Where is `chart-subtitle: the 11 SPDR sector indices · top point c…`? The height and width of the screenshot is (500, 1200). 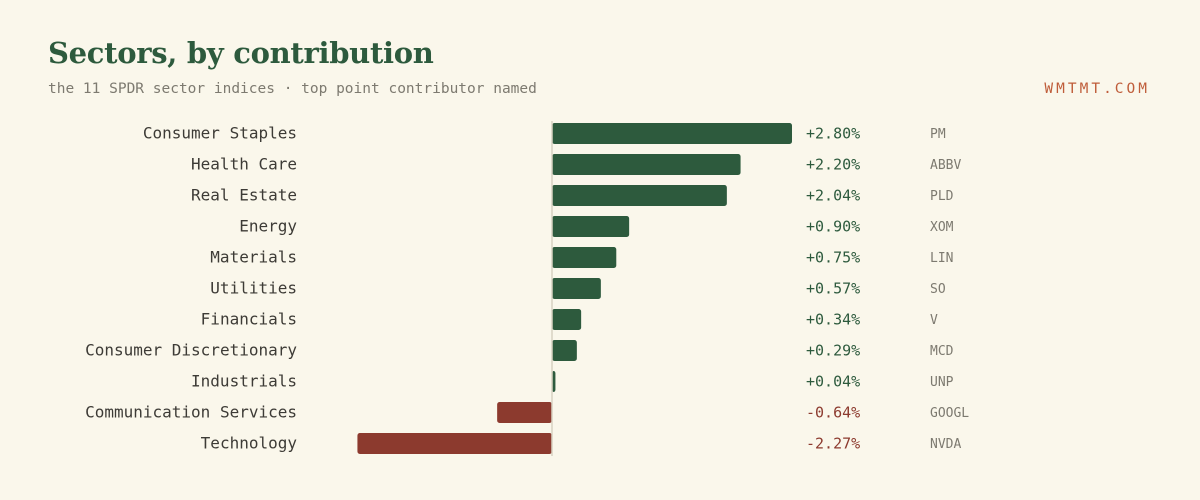
chart-subtitle: the 11 SPDR sector indices · top point c… is located at coordinates (292, 89).